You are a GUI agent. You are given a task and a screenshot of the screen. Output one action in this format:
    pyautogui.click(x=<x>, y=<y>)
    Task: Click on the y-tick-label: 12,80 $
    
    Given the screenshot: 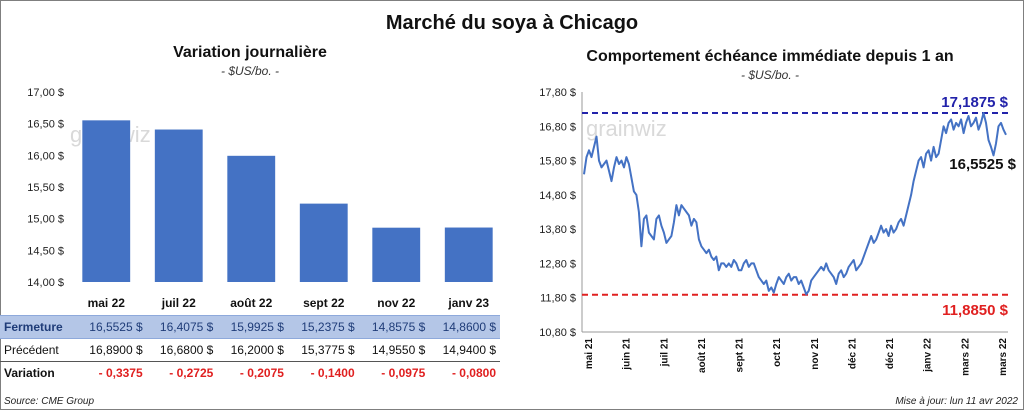 What is the action you would take?
    pyautogui.click(x=557, y=264)
    